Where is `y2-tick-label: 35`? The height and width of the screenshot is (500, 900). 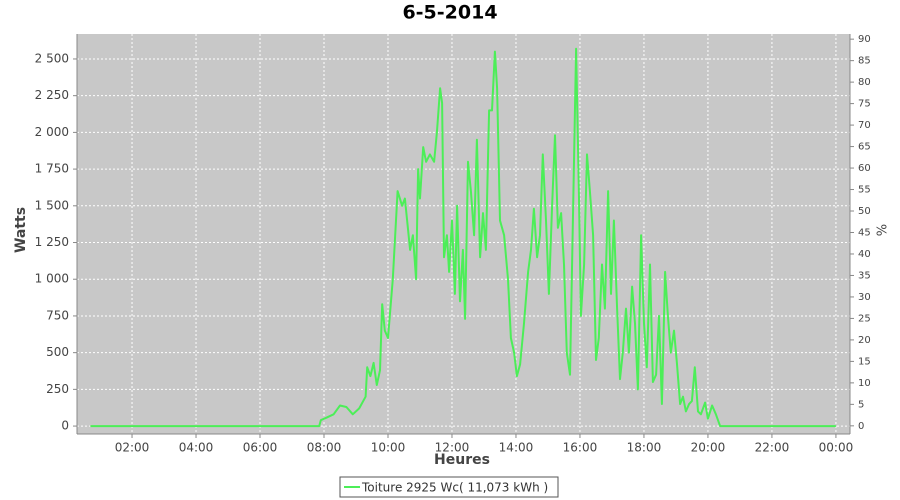
y2-tick-label: 35 is located at coordinates (864, 275).